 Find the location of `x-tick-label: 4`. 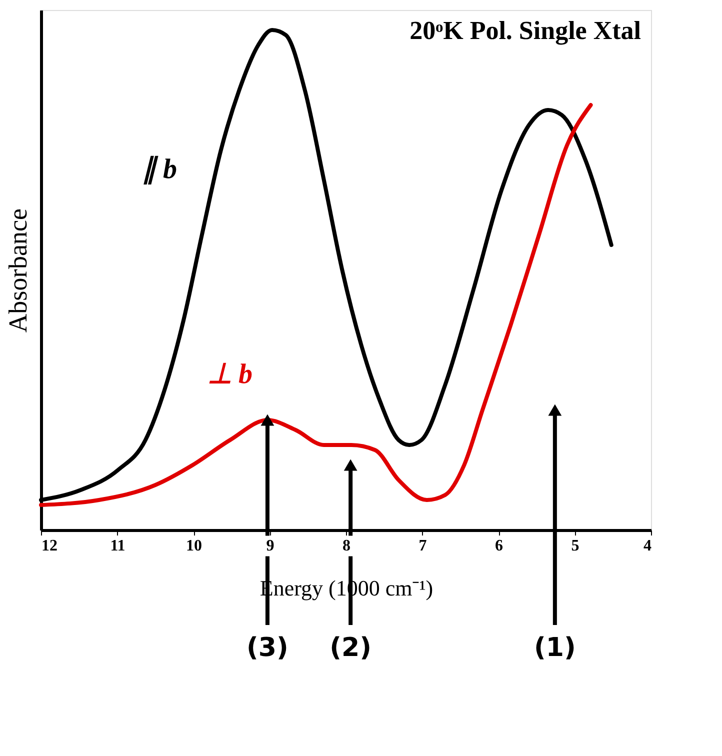

x-tick-label: 4 is located at coordinates (648, 546).